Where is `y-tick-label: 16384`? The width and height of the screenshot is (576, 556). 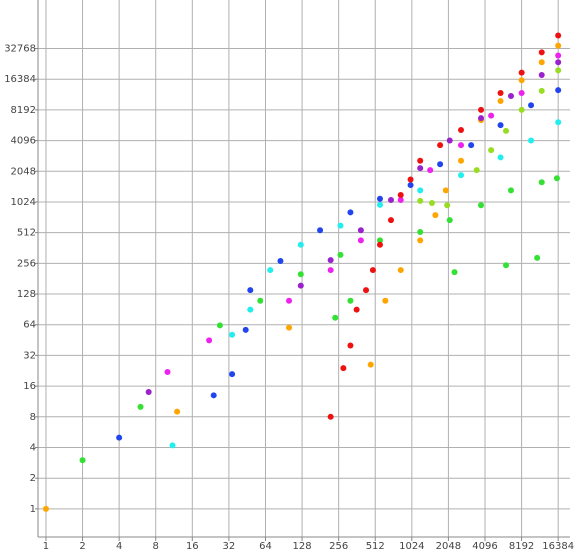
y-tick-label: 16384 is located at coordinates (20, 79).